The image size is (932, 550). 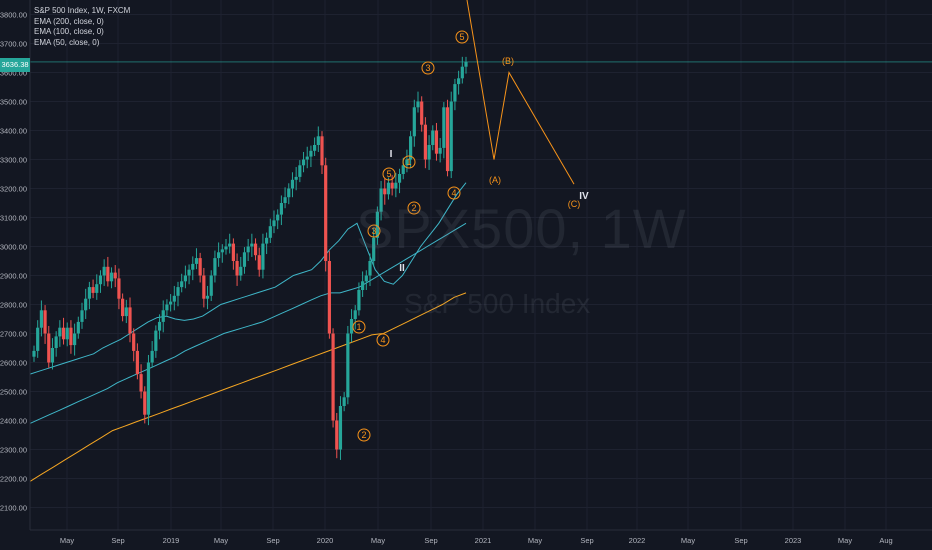 What do you see at coordinates (69, 31) in the screenshot?
I see `legend-ema100: EMA (100, close, 0)` at bounding box center [69, 31].